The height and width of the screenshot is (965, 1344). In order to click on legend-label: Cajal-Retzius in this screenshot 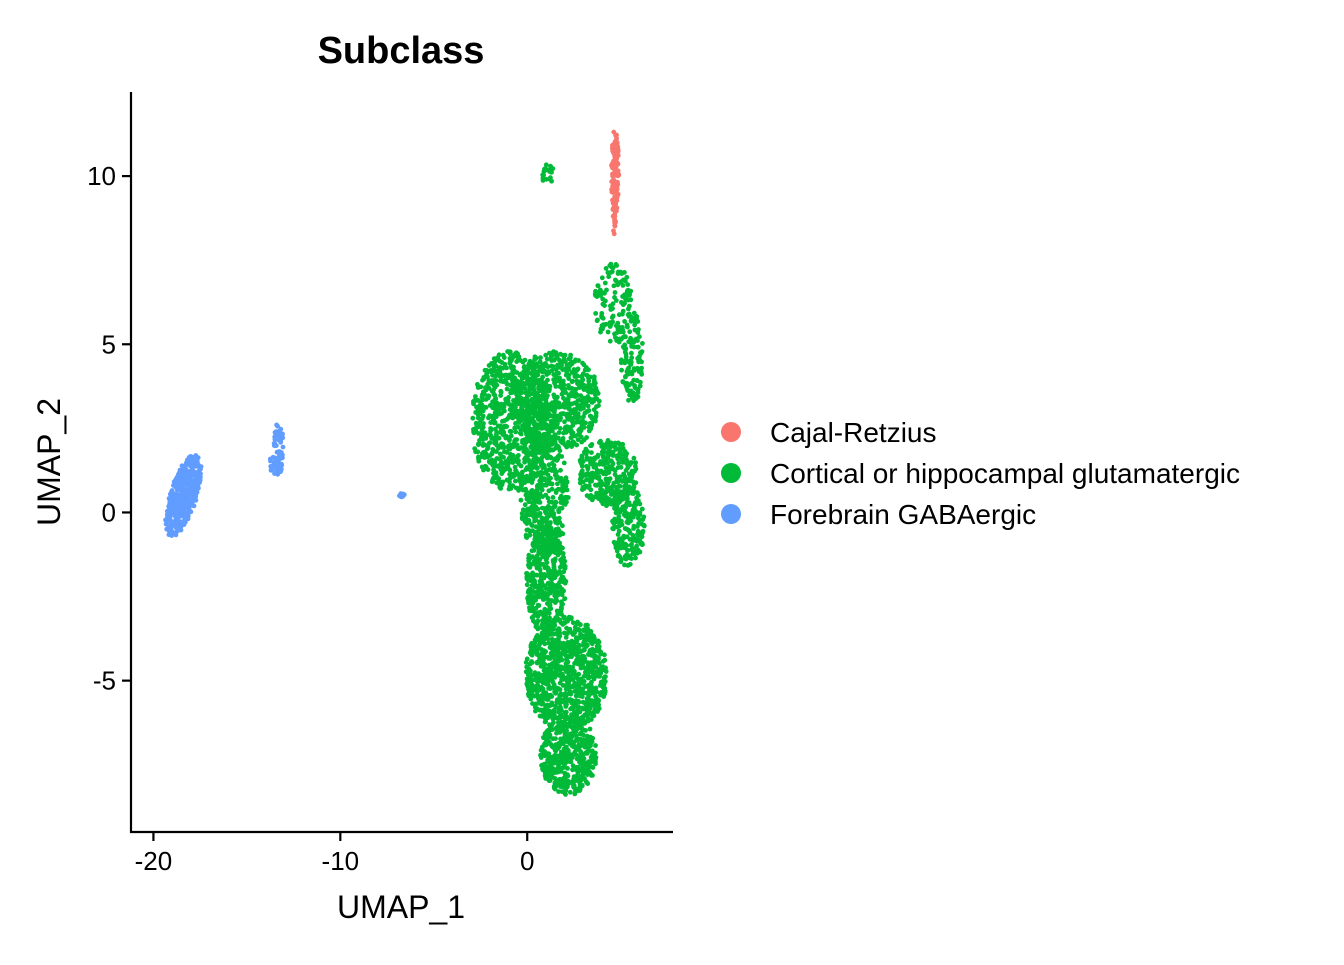, I will do `click(853, 432)`.